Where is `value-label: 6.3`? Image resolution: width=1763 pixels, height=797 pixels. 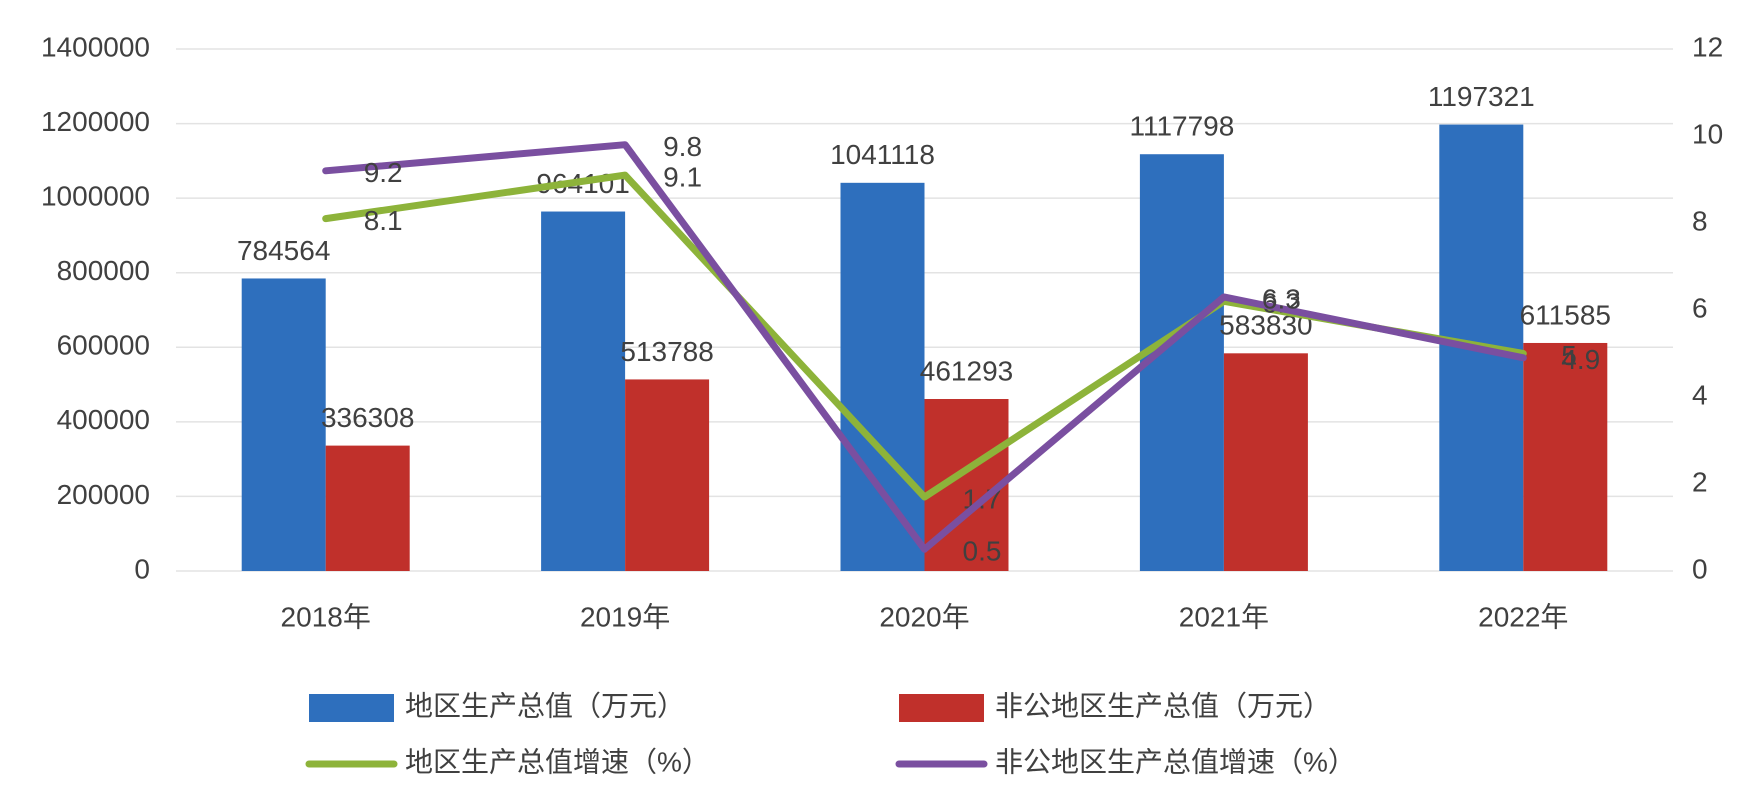 value-label: 6.3 is located at coordinates (1281, 298).